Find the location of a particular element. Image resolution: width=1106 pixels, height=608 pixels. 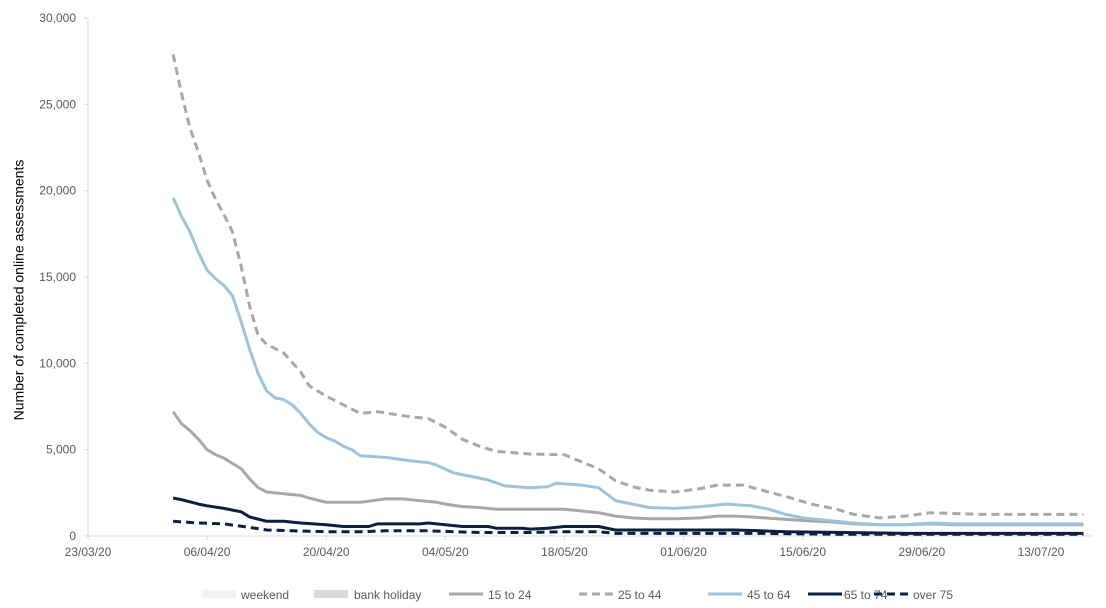

legend-label: bank holiday is located at coordinates (387, 595).